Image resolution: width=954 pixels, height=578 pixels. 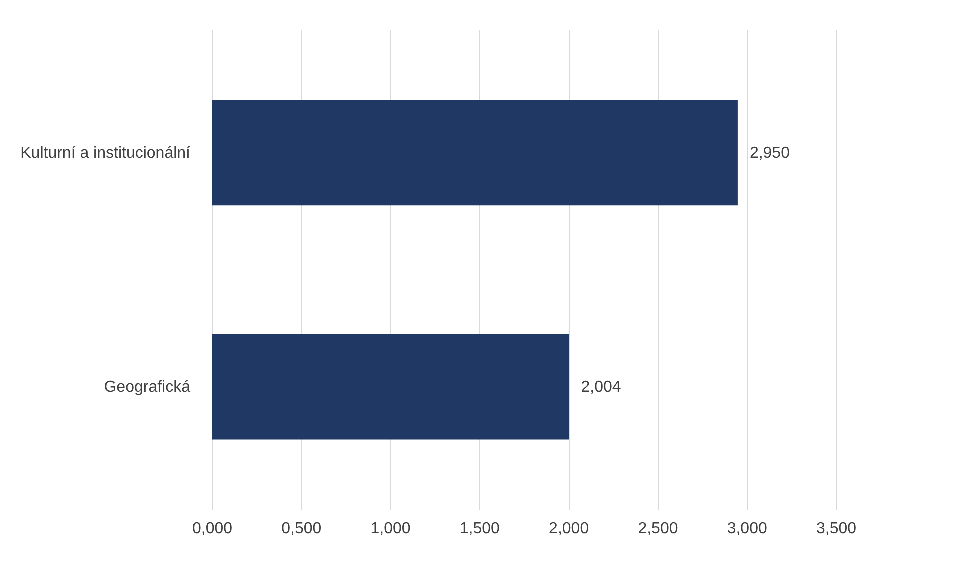 I want to click on x-tick-label: 1,500, so click(x=480, y=529).